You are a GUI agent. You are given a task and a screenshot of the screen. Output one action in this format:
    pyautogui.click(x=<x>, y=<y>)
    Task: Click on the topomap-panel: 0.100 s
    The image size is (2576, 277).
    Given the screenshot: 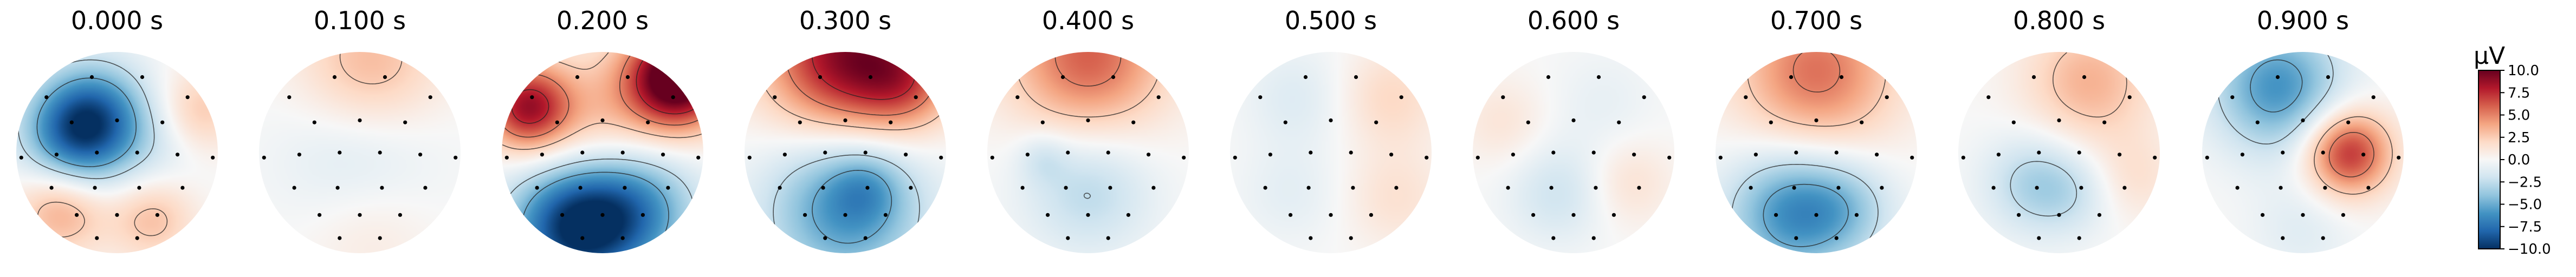 What is the action you would take?
    pyautogui.click(x=360, y=129)
    